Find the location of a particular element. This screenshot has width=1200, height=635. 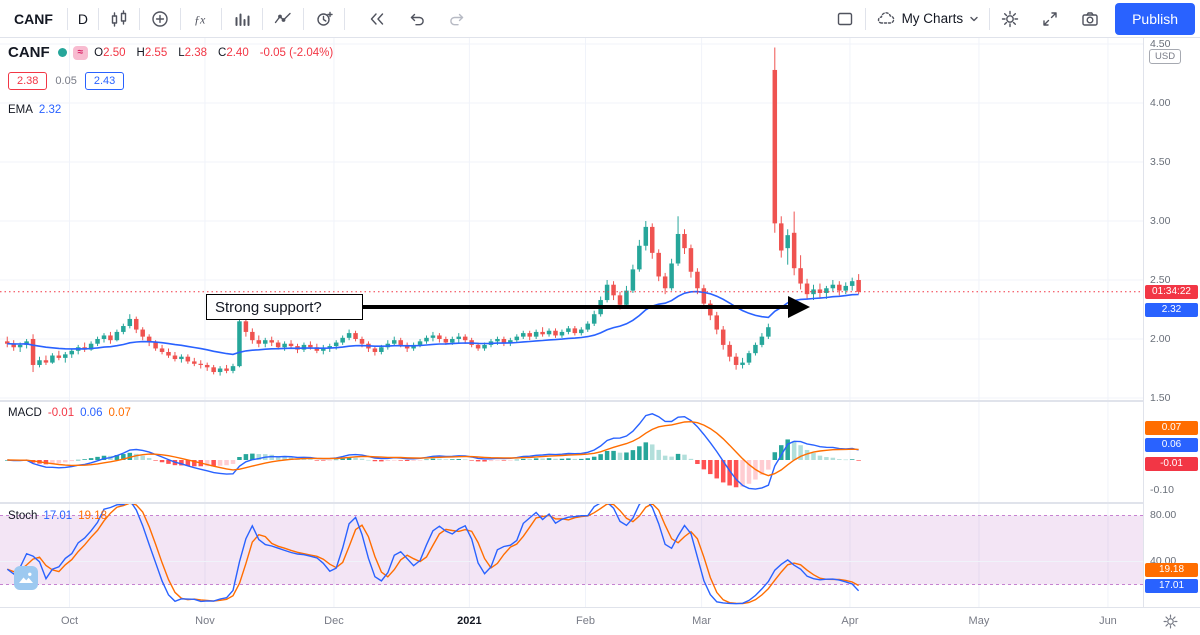

stoch-label: Stoch is located at coordinates (23, 516).